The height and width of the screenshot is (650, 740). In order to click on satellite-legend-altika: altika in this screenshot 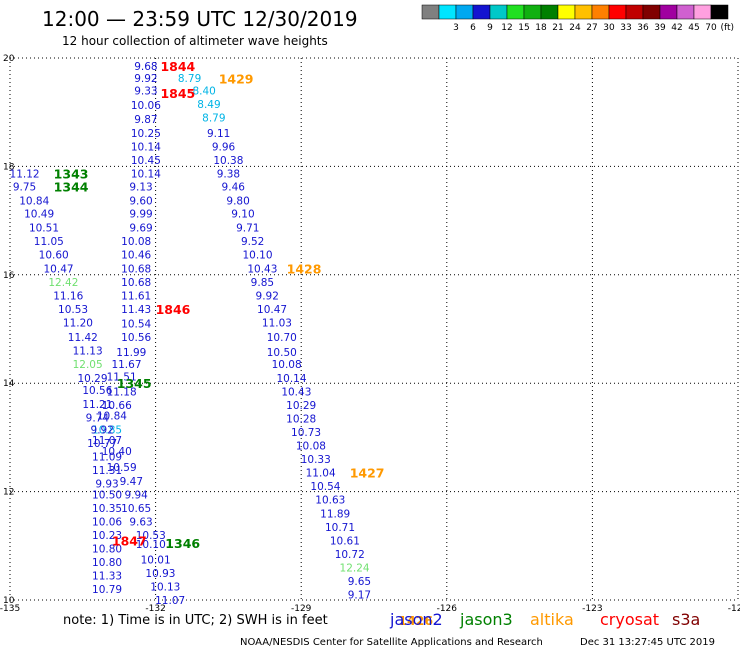, I will do `click(552, 619)`.